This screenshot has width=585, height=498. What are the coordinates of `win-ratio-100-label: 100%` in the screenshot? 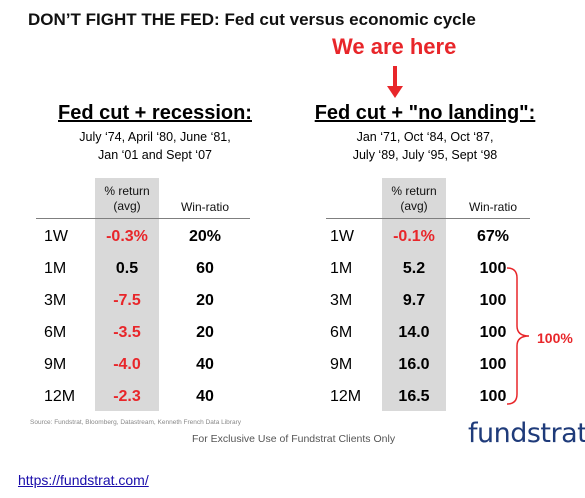 It's located at (555, 338).